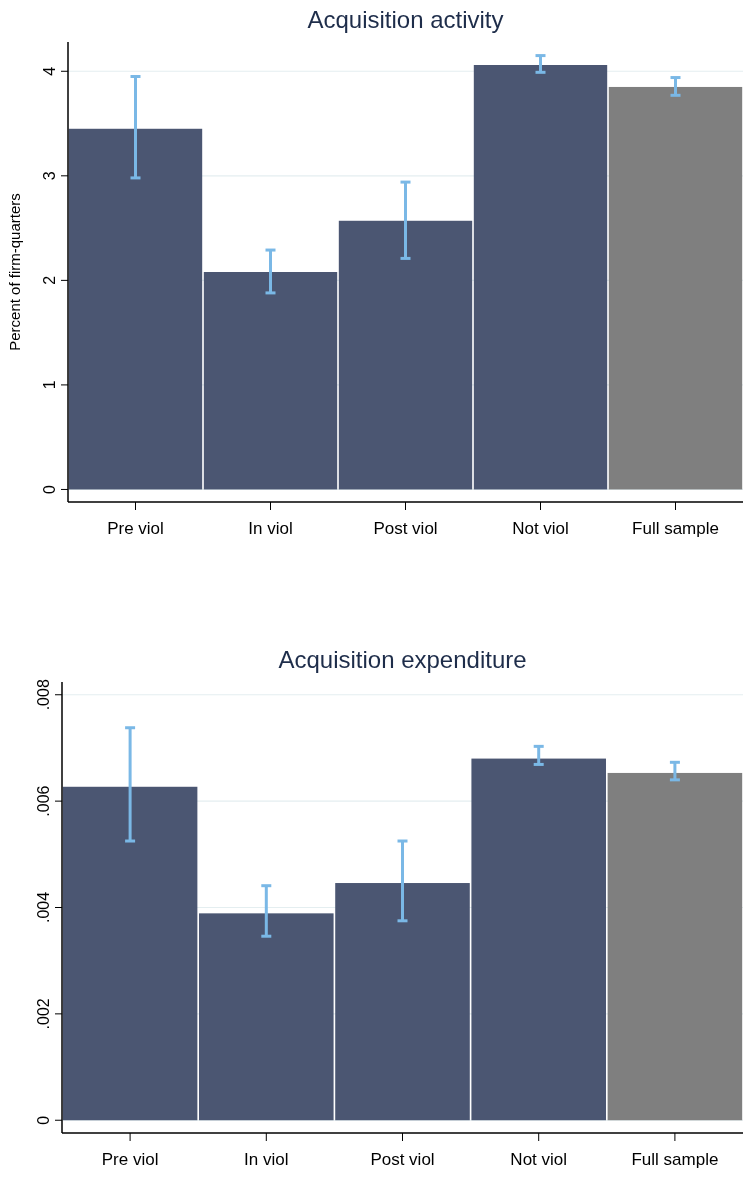 The image size is (745, 1191). What do you see at coordinates (14, 272) in the screenshot?
I see `y-axis-title: Percent of firm-quarters` at bounding box center [14, 272].